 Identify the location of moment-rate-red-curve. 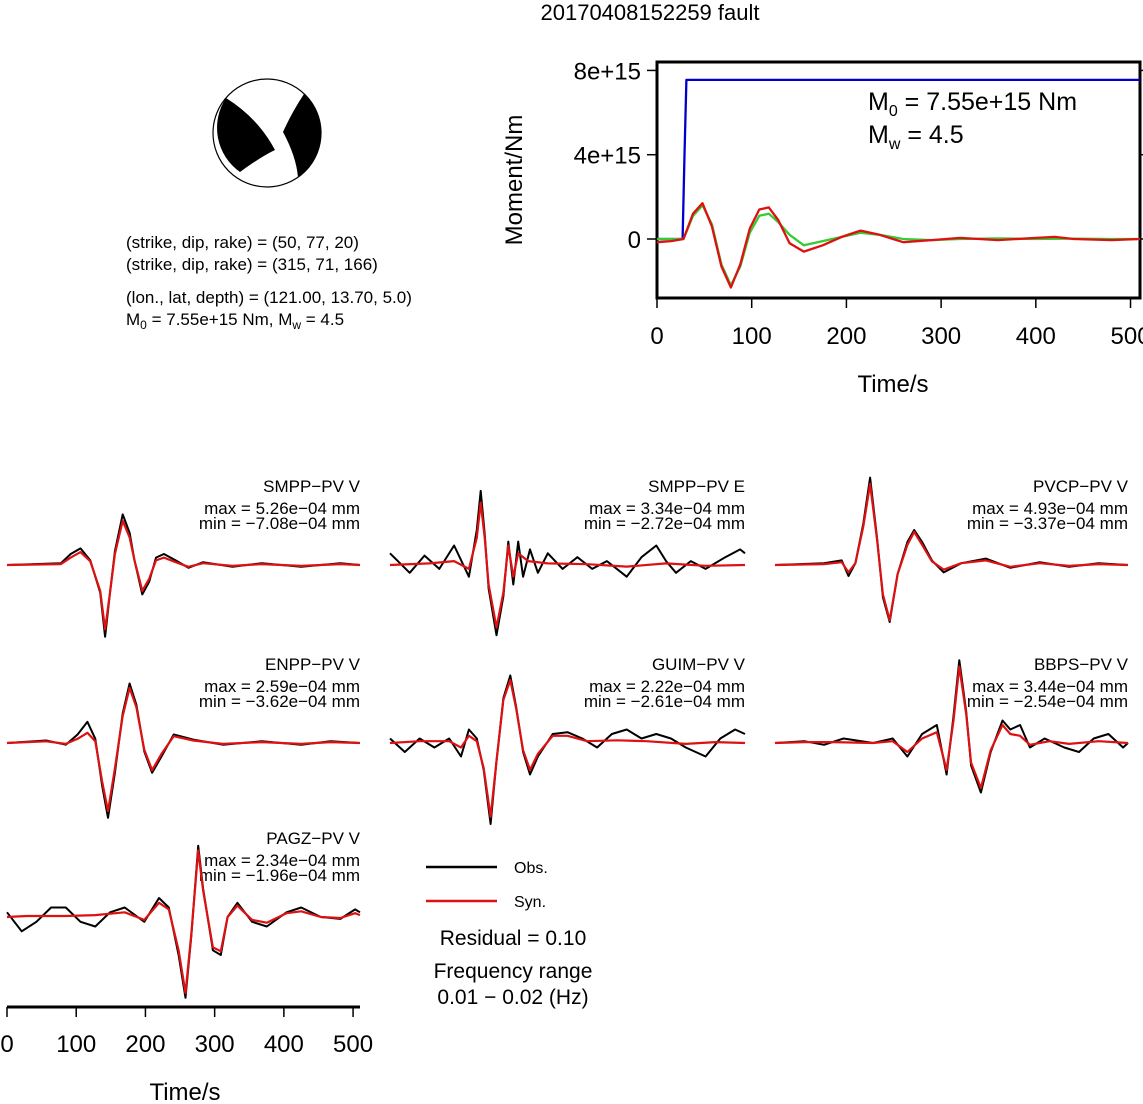
(898, 245).